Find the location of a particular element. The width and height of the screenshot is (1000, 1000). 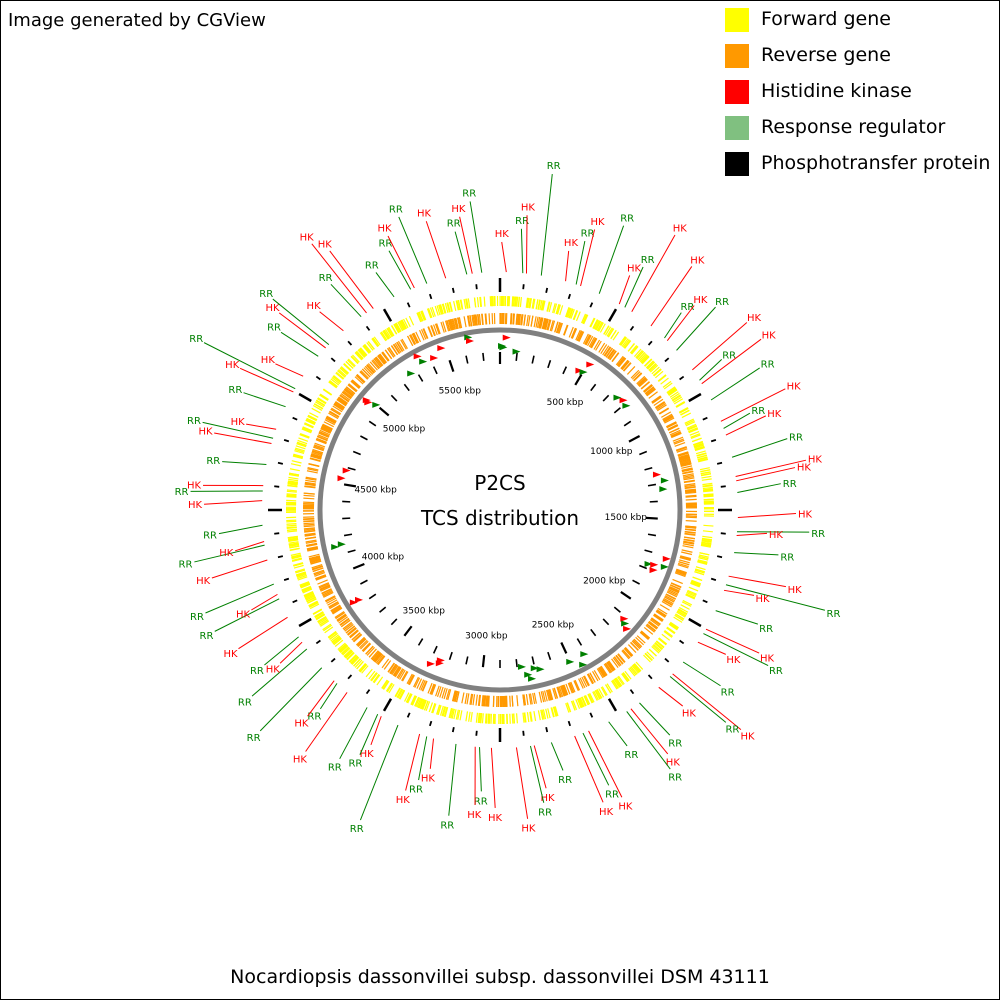

scale-label: 5500 kbp is located at coordinates (460, 392).